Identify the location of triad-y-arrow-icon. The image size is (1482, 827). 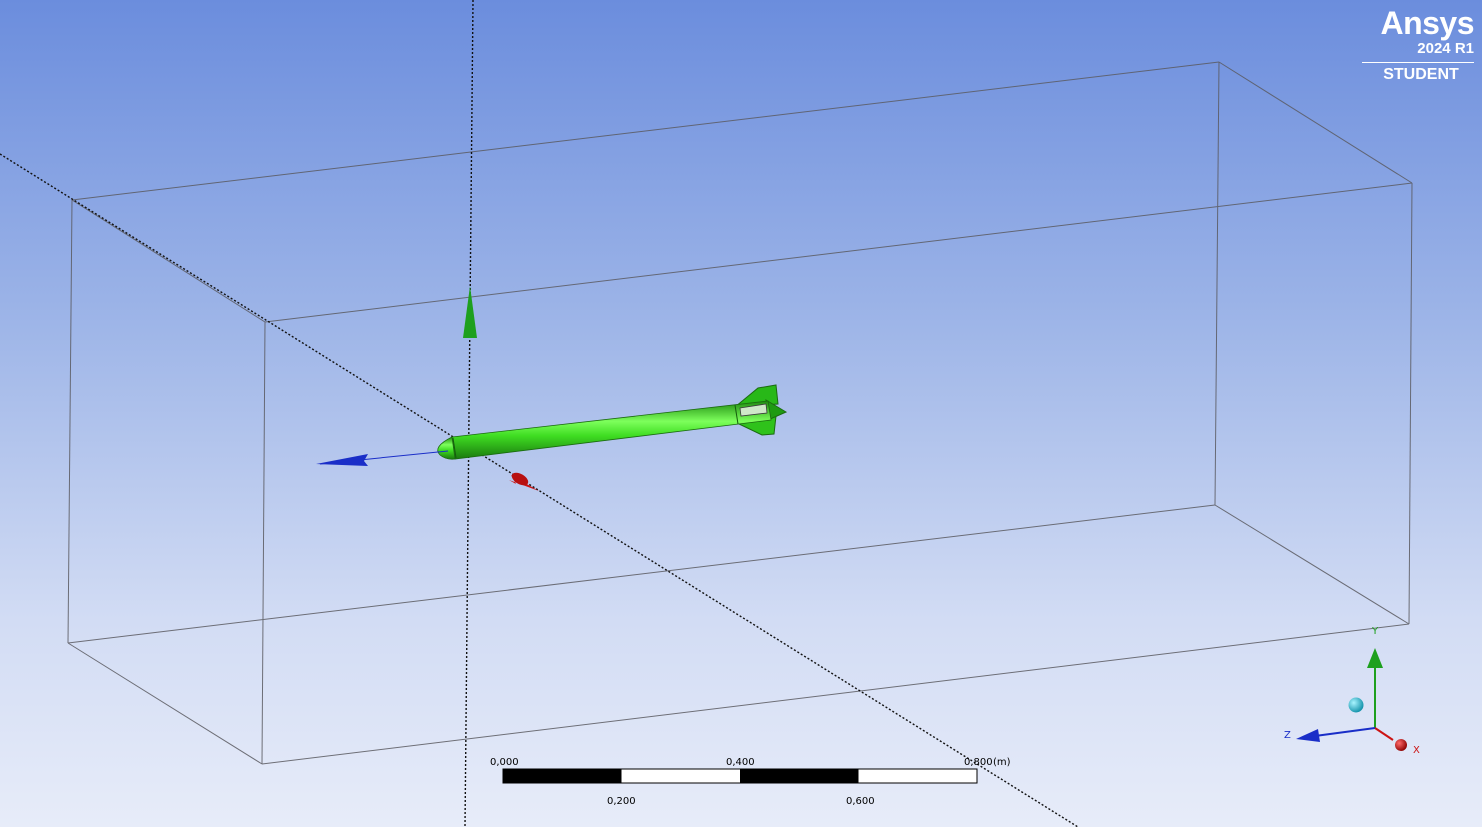
(1375, 658).